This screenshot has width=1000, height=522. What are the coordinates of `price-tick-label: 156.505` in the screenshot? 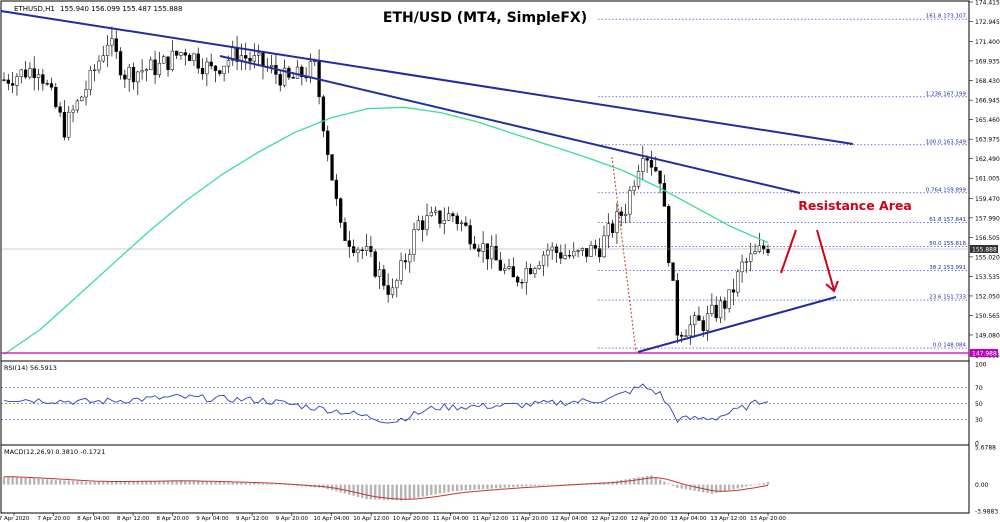 It's located at (987, 238).